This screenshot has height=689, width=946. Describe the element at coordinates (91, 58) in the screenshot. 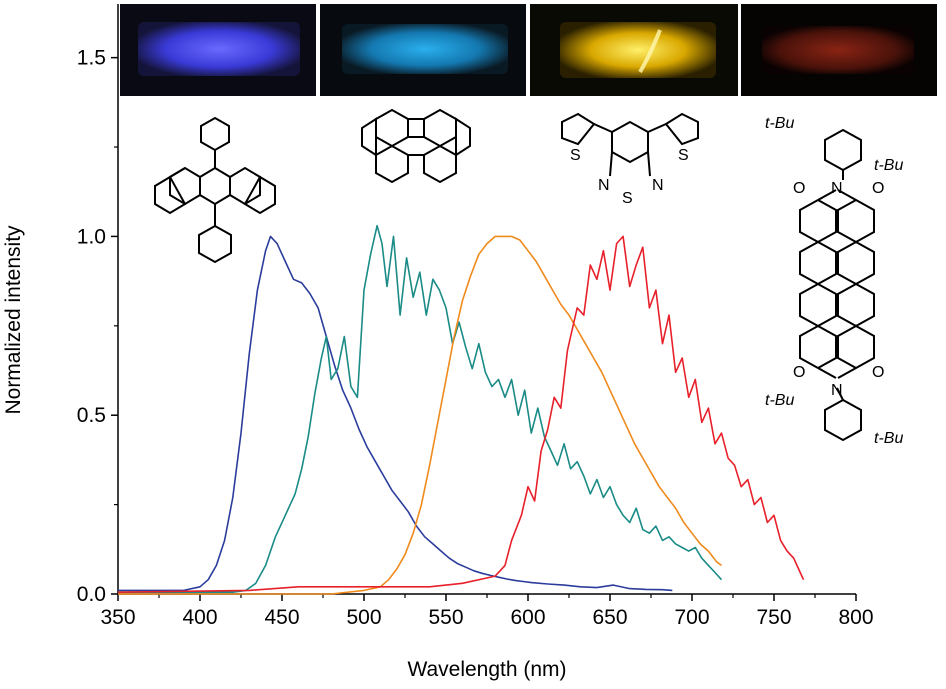

I see `y-tick-label: 1.5` at that location.